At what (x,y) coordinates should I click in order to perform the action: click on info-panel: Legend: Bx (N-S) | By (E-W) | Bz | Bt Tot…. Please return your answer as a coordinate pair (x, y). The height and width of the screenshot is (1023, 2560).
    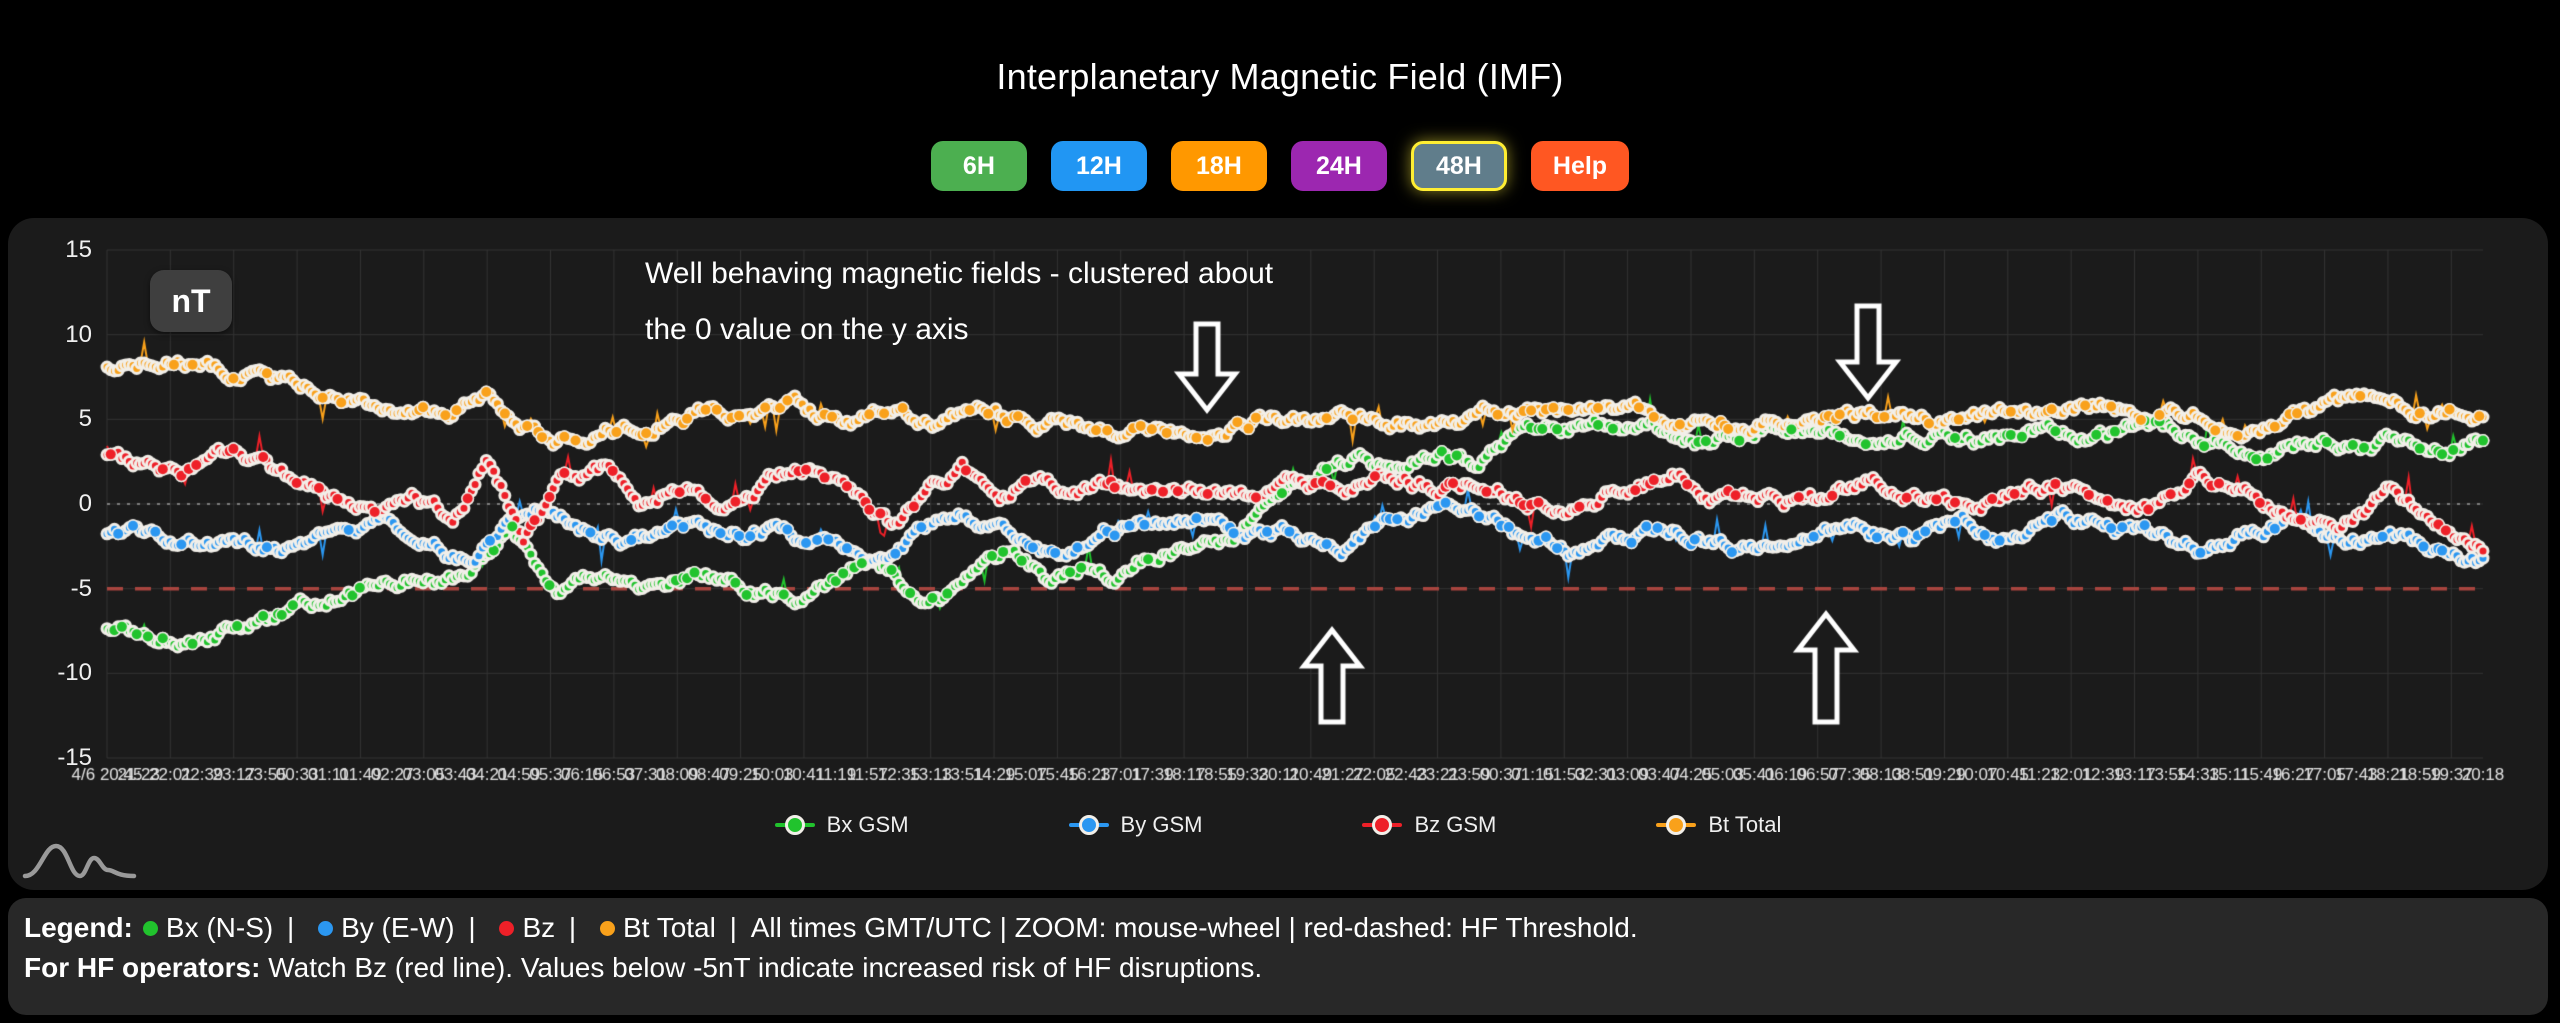
    Looking at the image, I should click on (1278, 956).